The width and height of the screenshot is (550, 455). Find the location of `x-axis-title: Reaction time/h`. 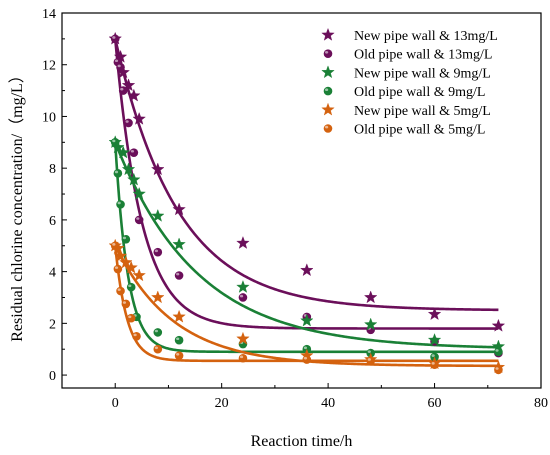

x-axis-title: Reaction time/h is located at coordinates (302, 441).